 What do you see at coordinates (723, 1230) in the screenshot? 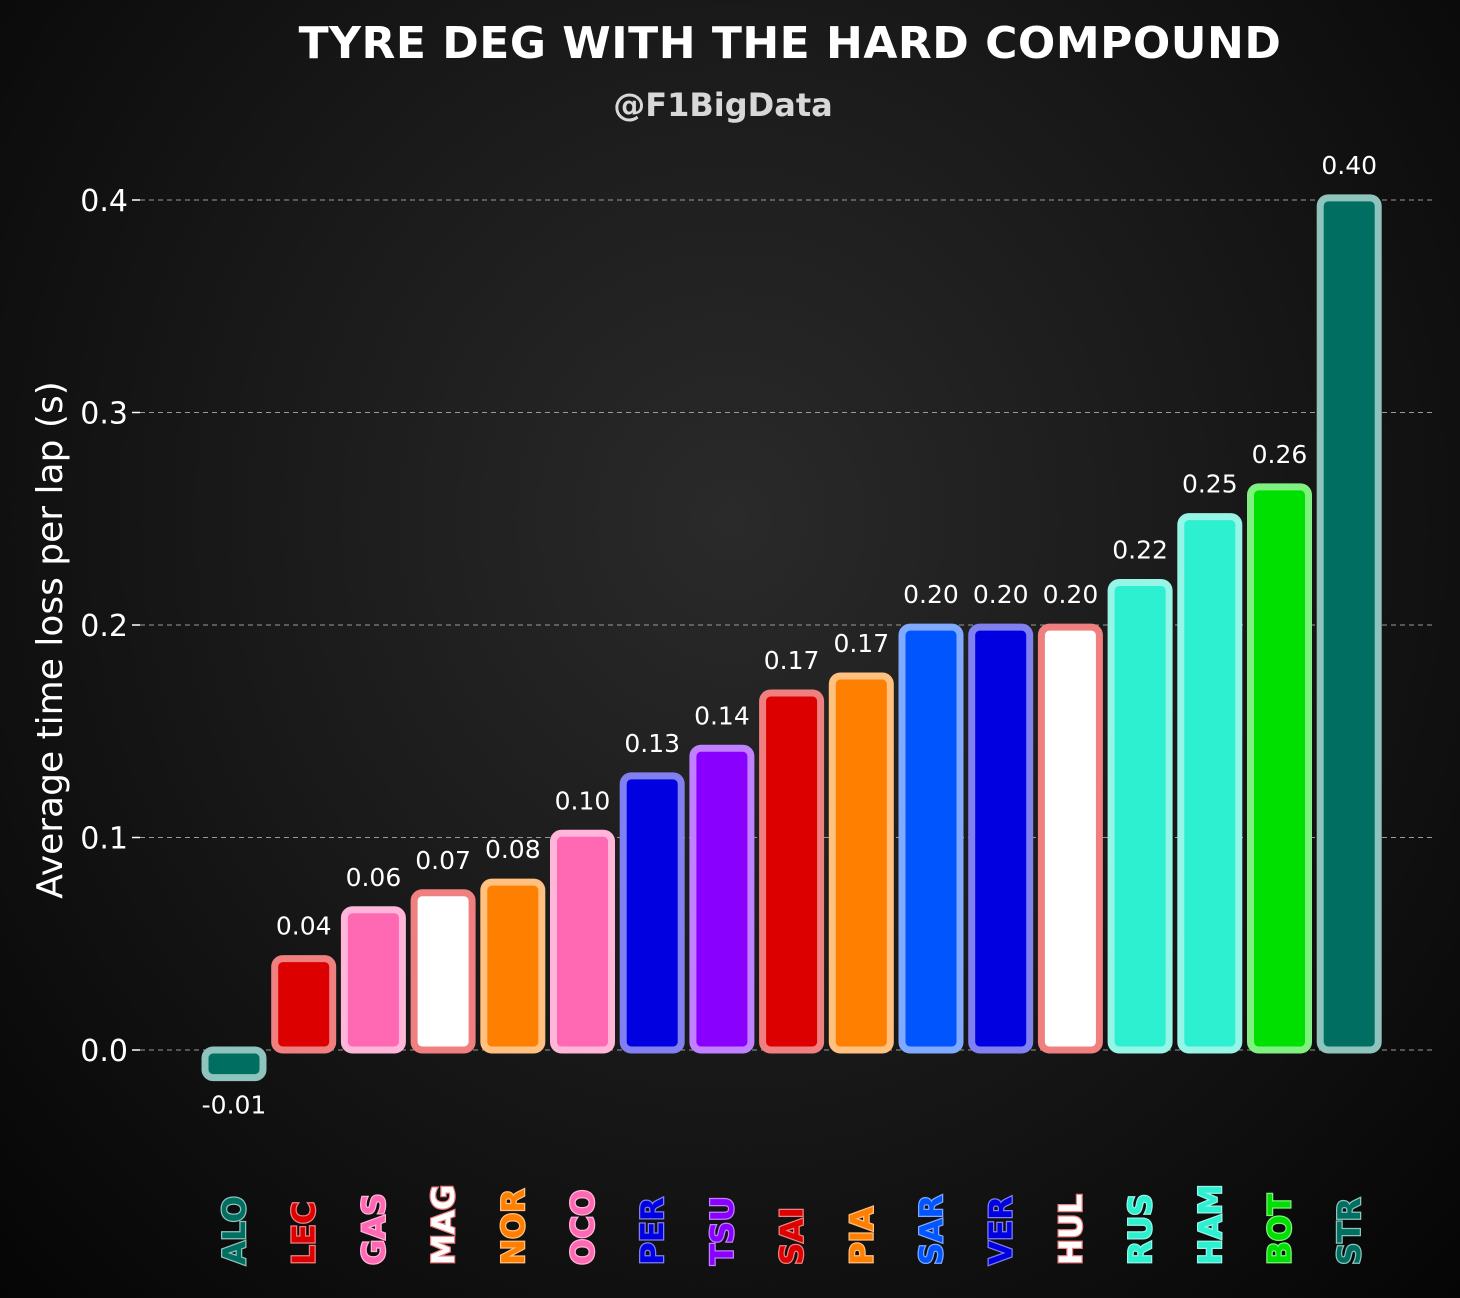
I see `x-tick-label: TSU` at bounding box center [723, 1230].